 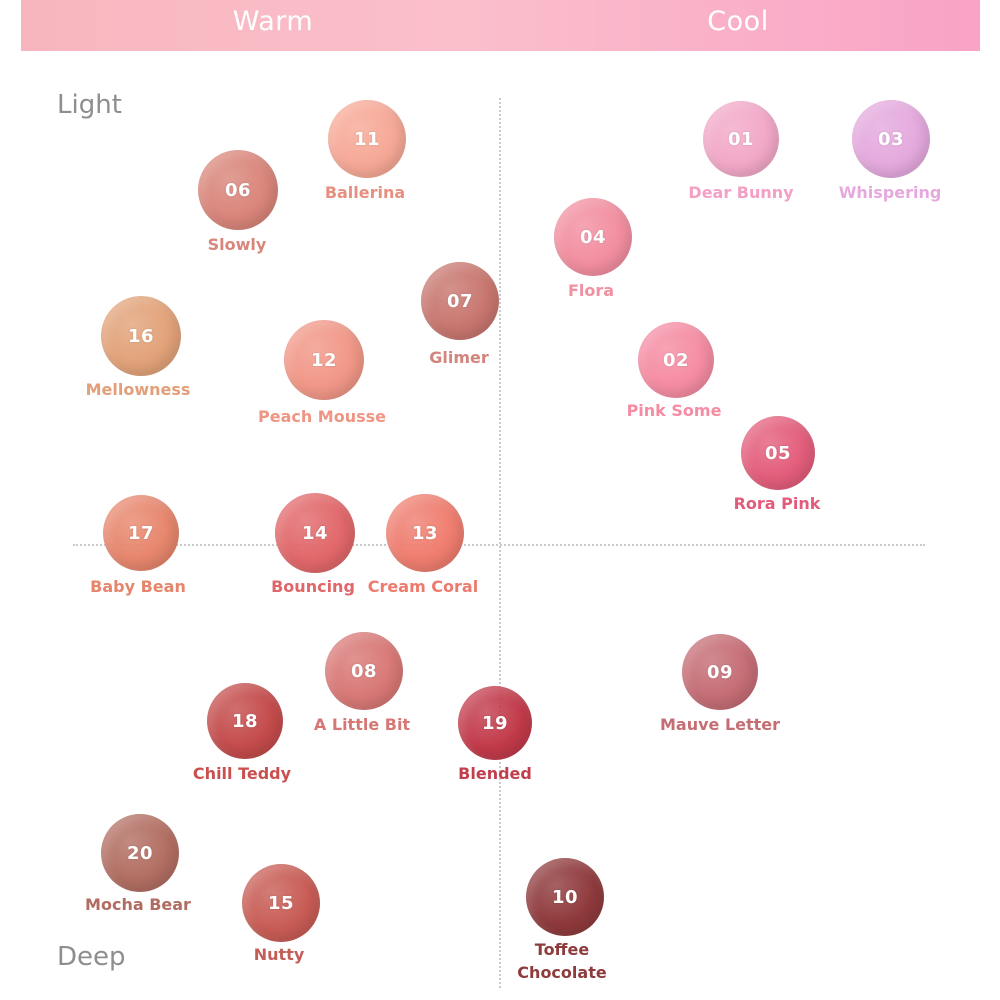 I want to click on shade-number: 11, so click(x=367, y=139).